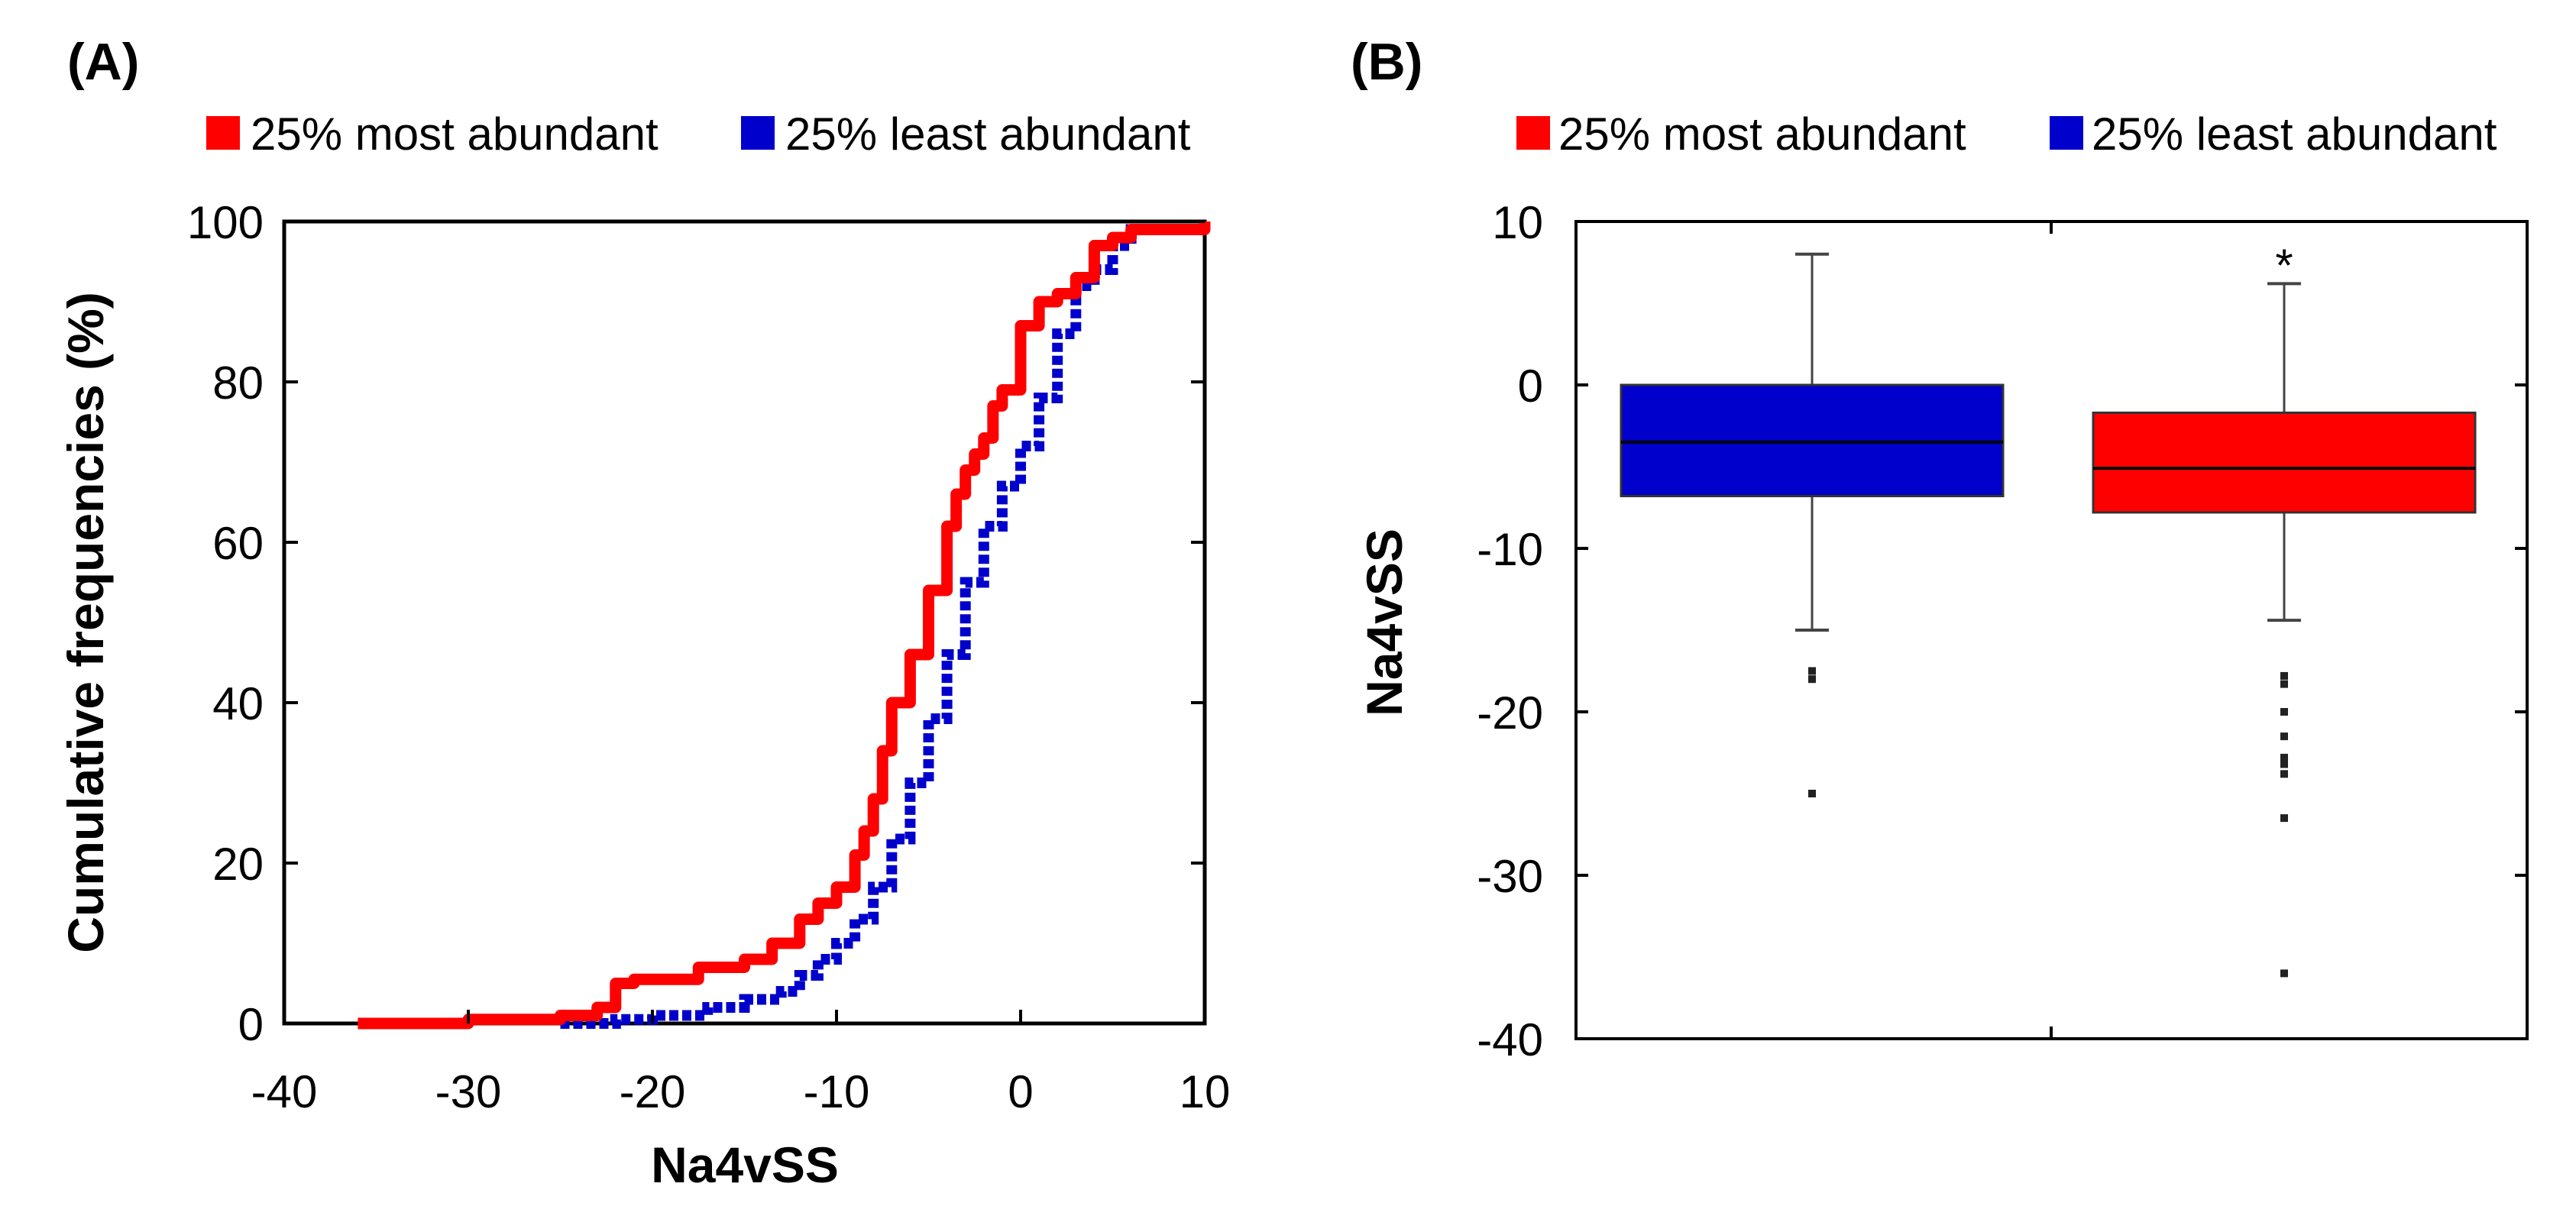  What do you see at coordinates (1384, 623) in the screenshot?
I see `panel-b-y-axis-title: Na4vSS` at bounding box center [1384, 623].